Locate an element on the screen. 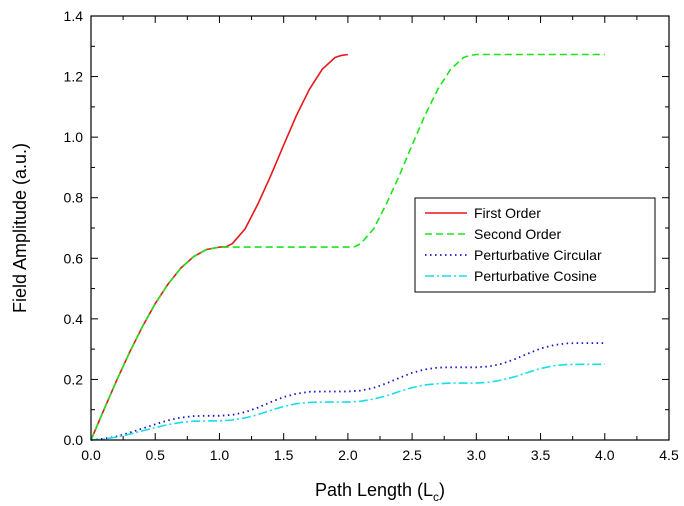 This screenshot has width=684, height=506. x-axis-title-main: Path Length (L is located at coordinates (374, 490).